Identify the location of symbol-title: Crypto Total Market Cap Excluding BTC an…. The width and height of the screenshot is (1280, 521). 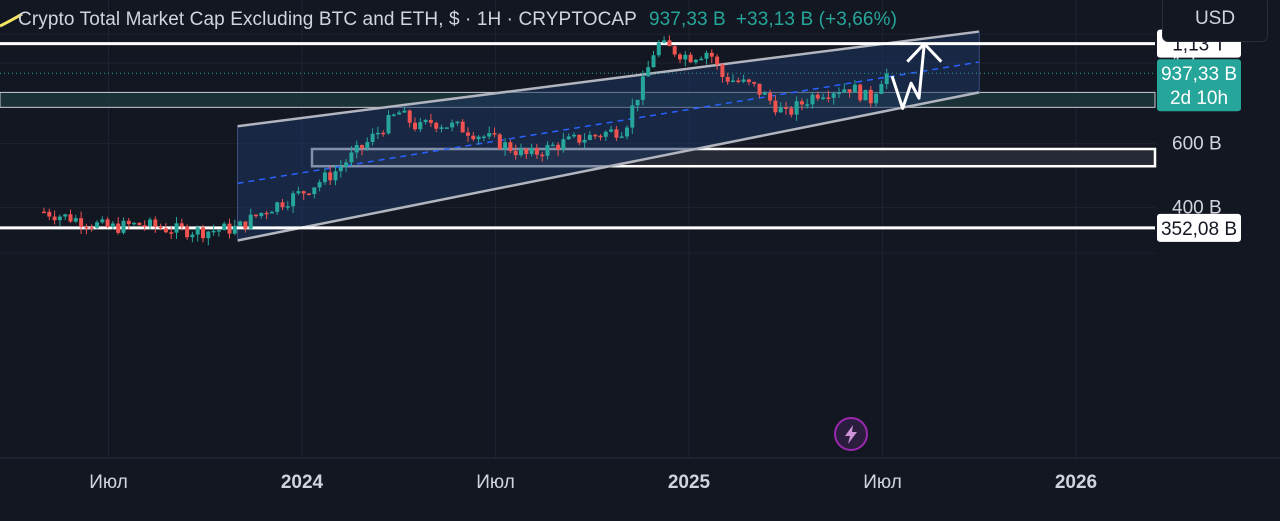
(327, 19).